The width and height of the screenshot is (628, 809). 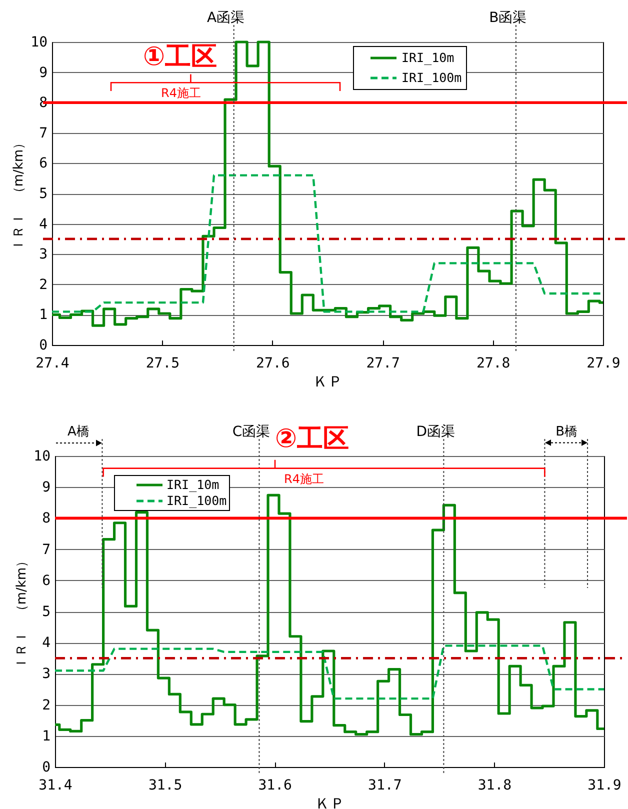 What do you see at coordinates (567, 432) in the screenshot?
I see `text: B橋` at bounding box center [567, 432].